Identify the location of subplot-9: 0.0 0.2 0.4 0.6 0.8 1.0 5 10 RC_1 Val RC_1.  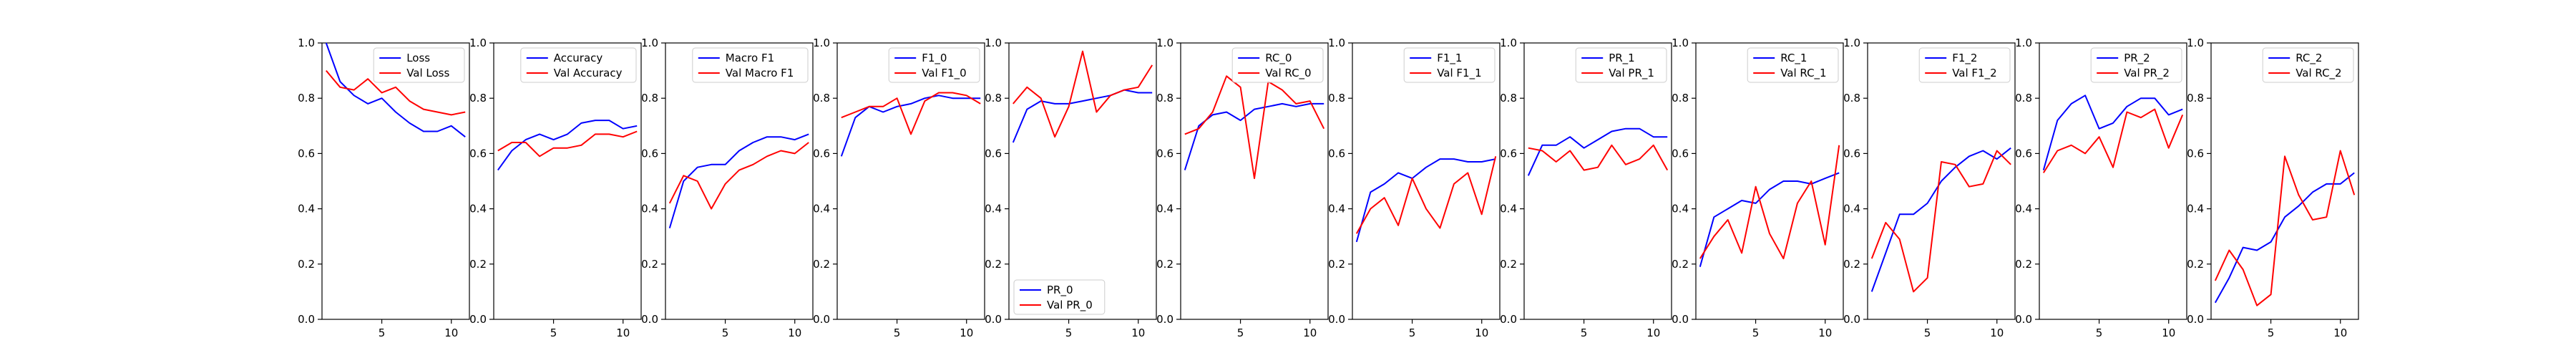
(1758, 188).